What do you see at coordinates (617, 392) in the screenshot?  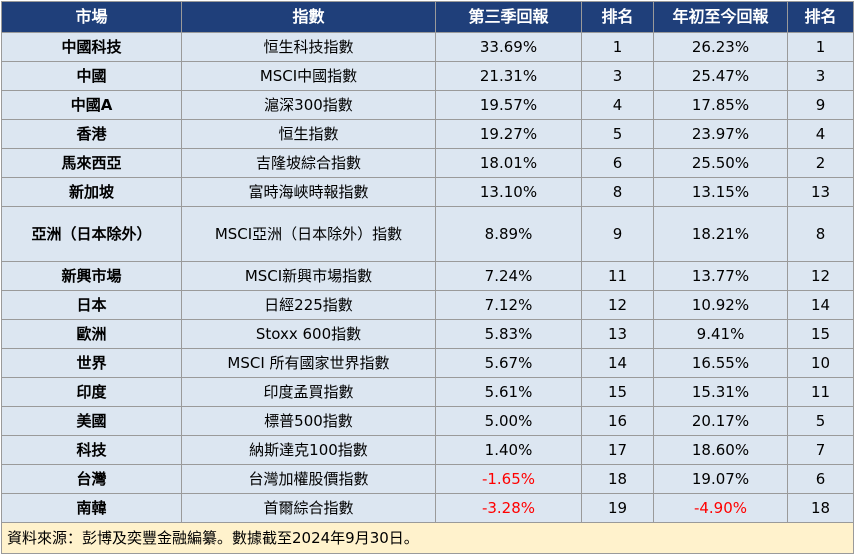 I see `cell-q3-rank: 15` at bounding box center [617, 392].